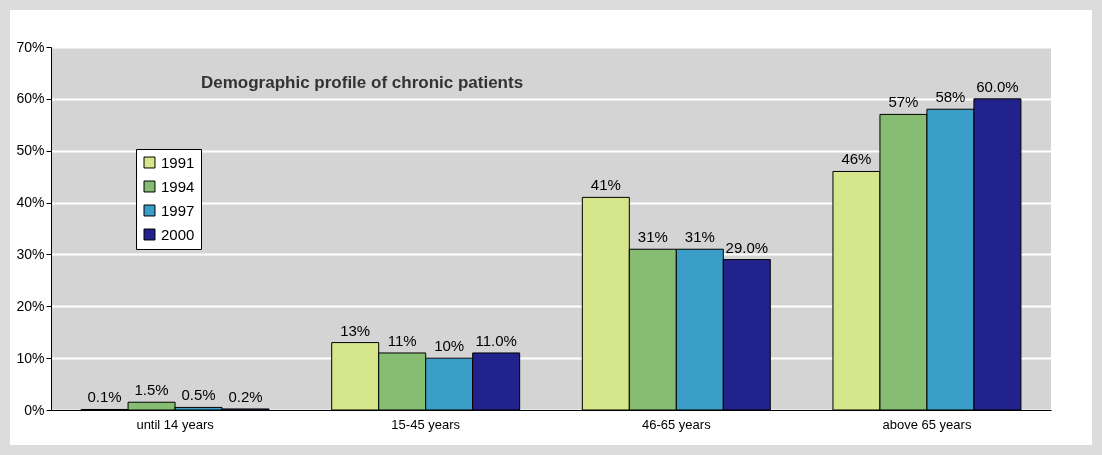  I want to click on legend-label: 1994, so click(178, 186).